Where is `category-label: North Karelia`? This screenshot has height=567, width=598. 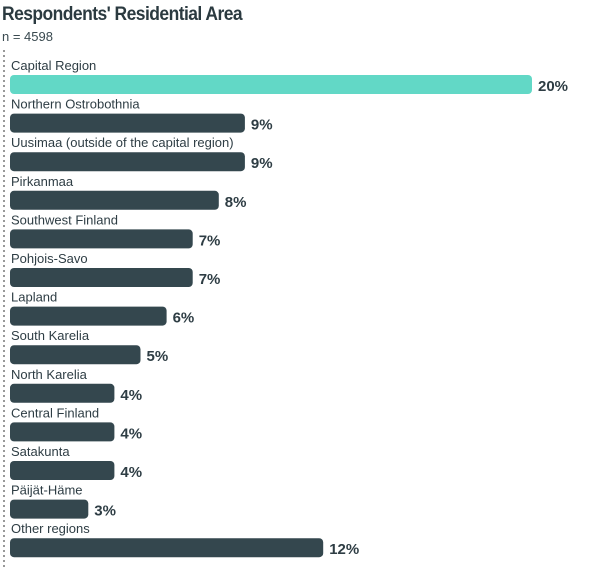
category-label: North Karelia is located at coordinates (49, 374).